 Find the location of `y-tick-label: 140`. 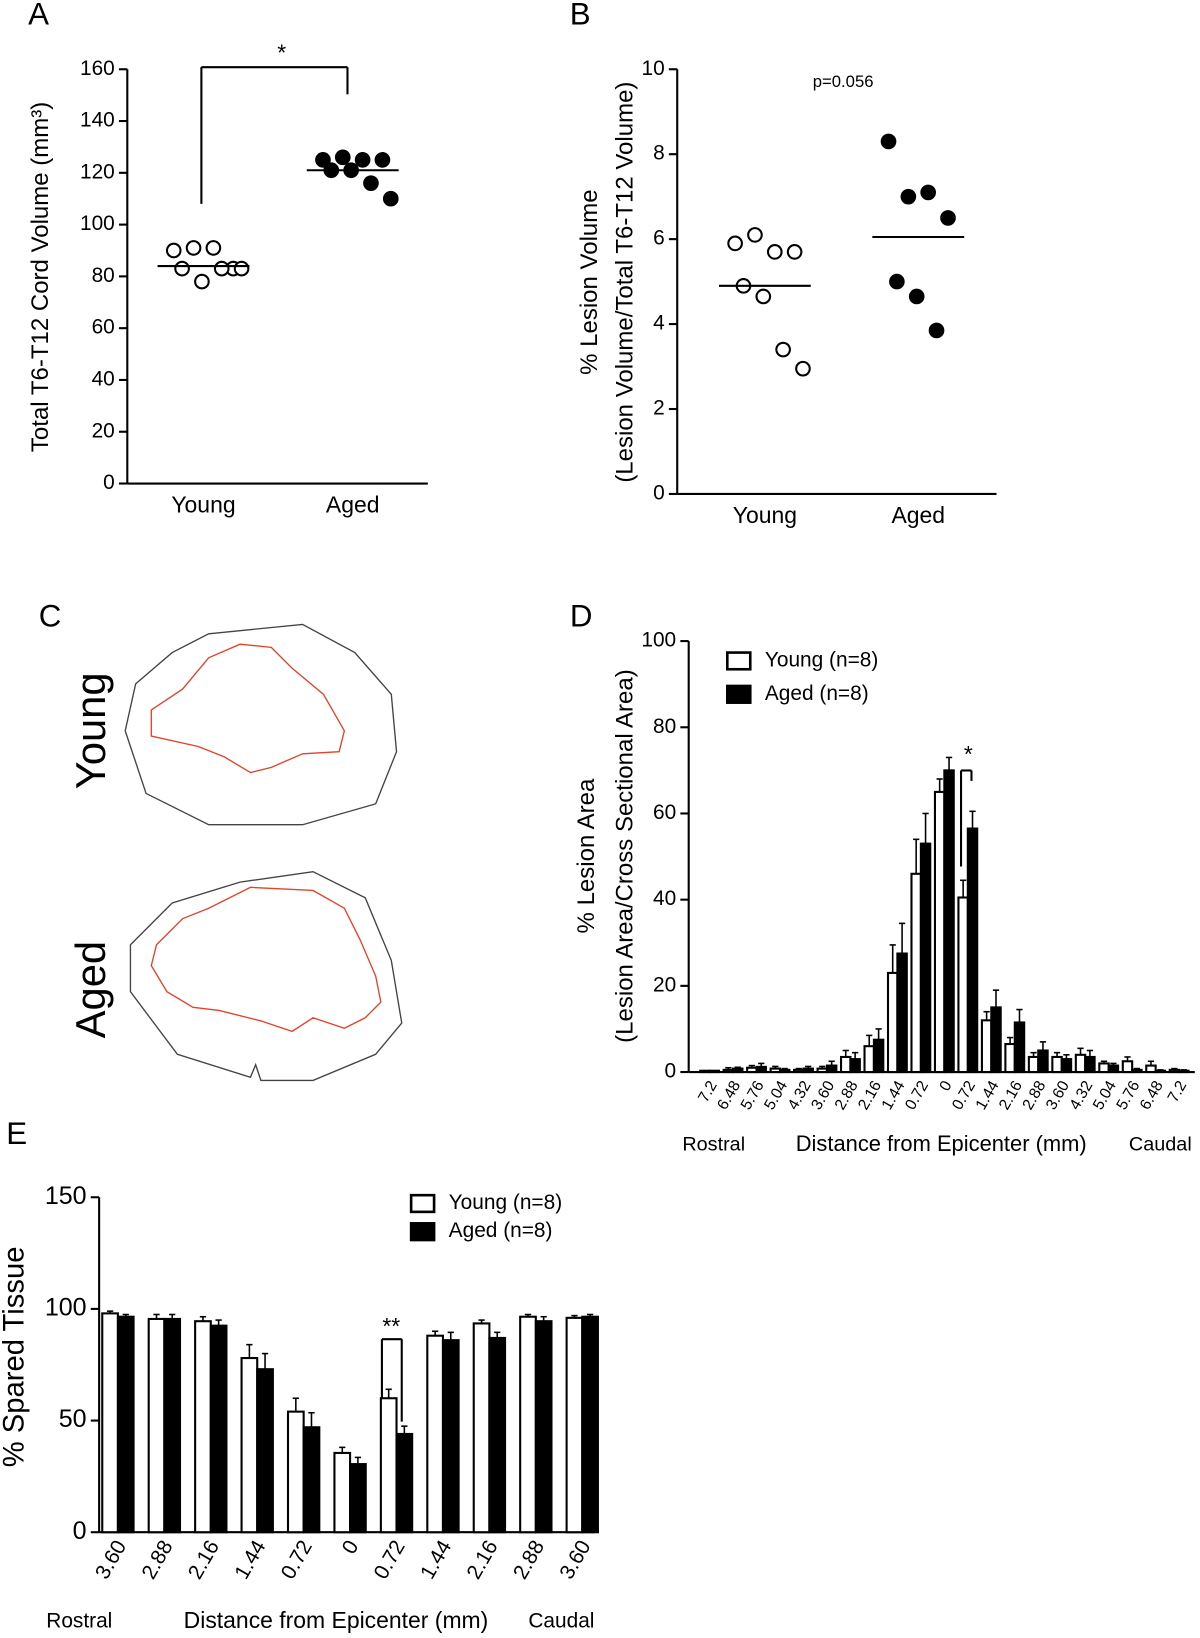

y-tick-label: 140 is located at coordinates (97, 120).